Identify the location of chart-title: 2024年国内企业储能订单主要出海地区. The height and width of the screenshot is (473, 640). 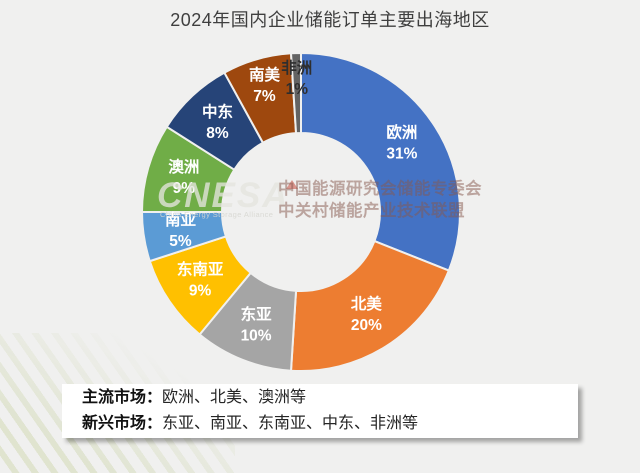
(330, 20).